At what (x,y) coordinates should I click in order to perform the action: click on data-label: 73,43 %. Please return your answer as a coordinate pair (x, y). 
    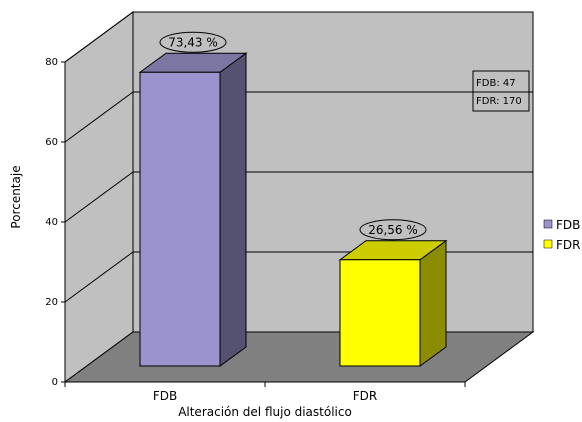
    Looking at the image, I should click on (193, 42).